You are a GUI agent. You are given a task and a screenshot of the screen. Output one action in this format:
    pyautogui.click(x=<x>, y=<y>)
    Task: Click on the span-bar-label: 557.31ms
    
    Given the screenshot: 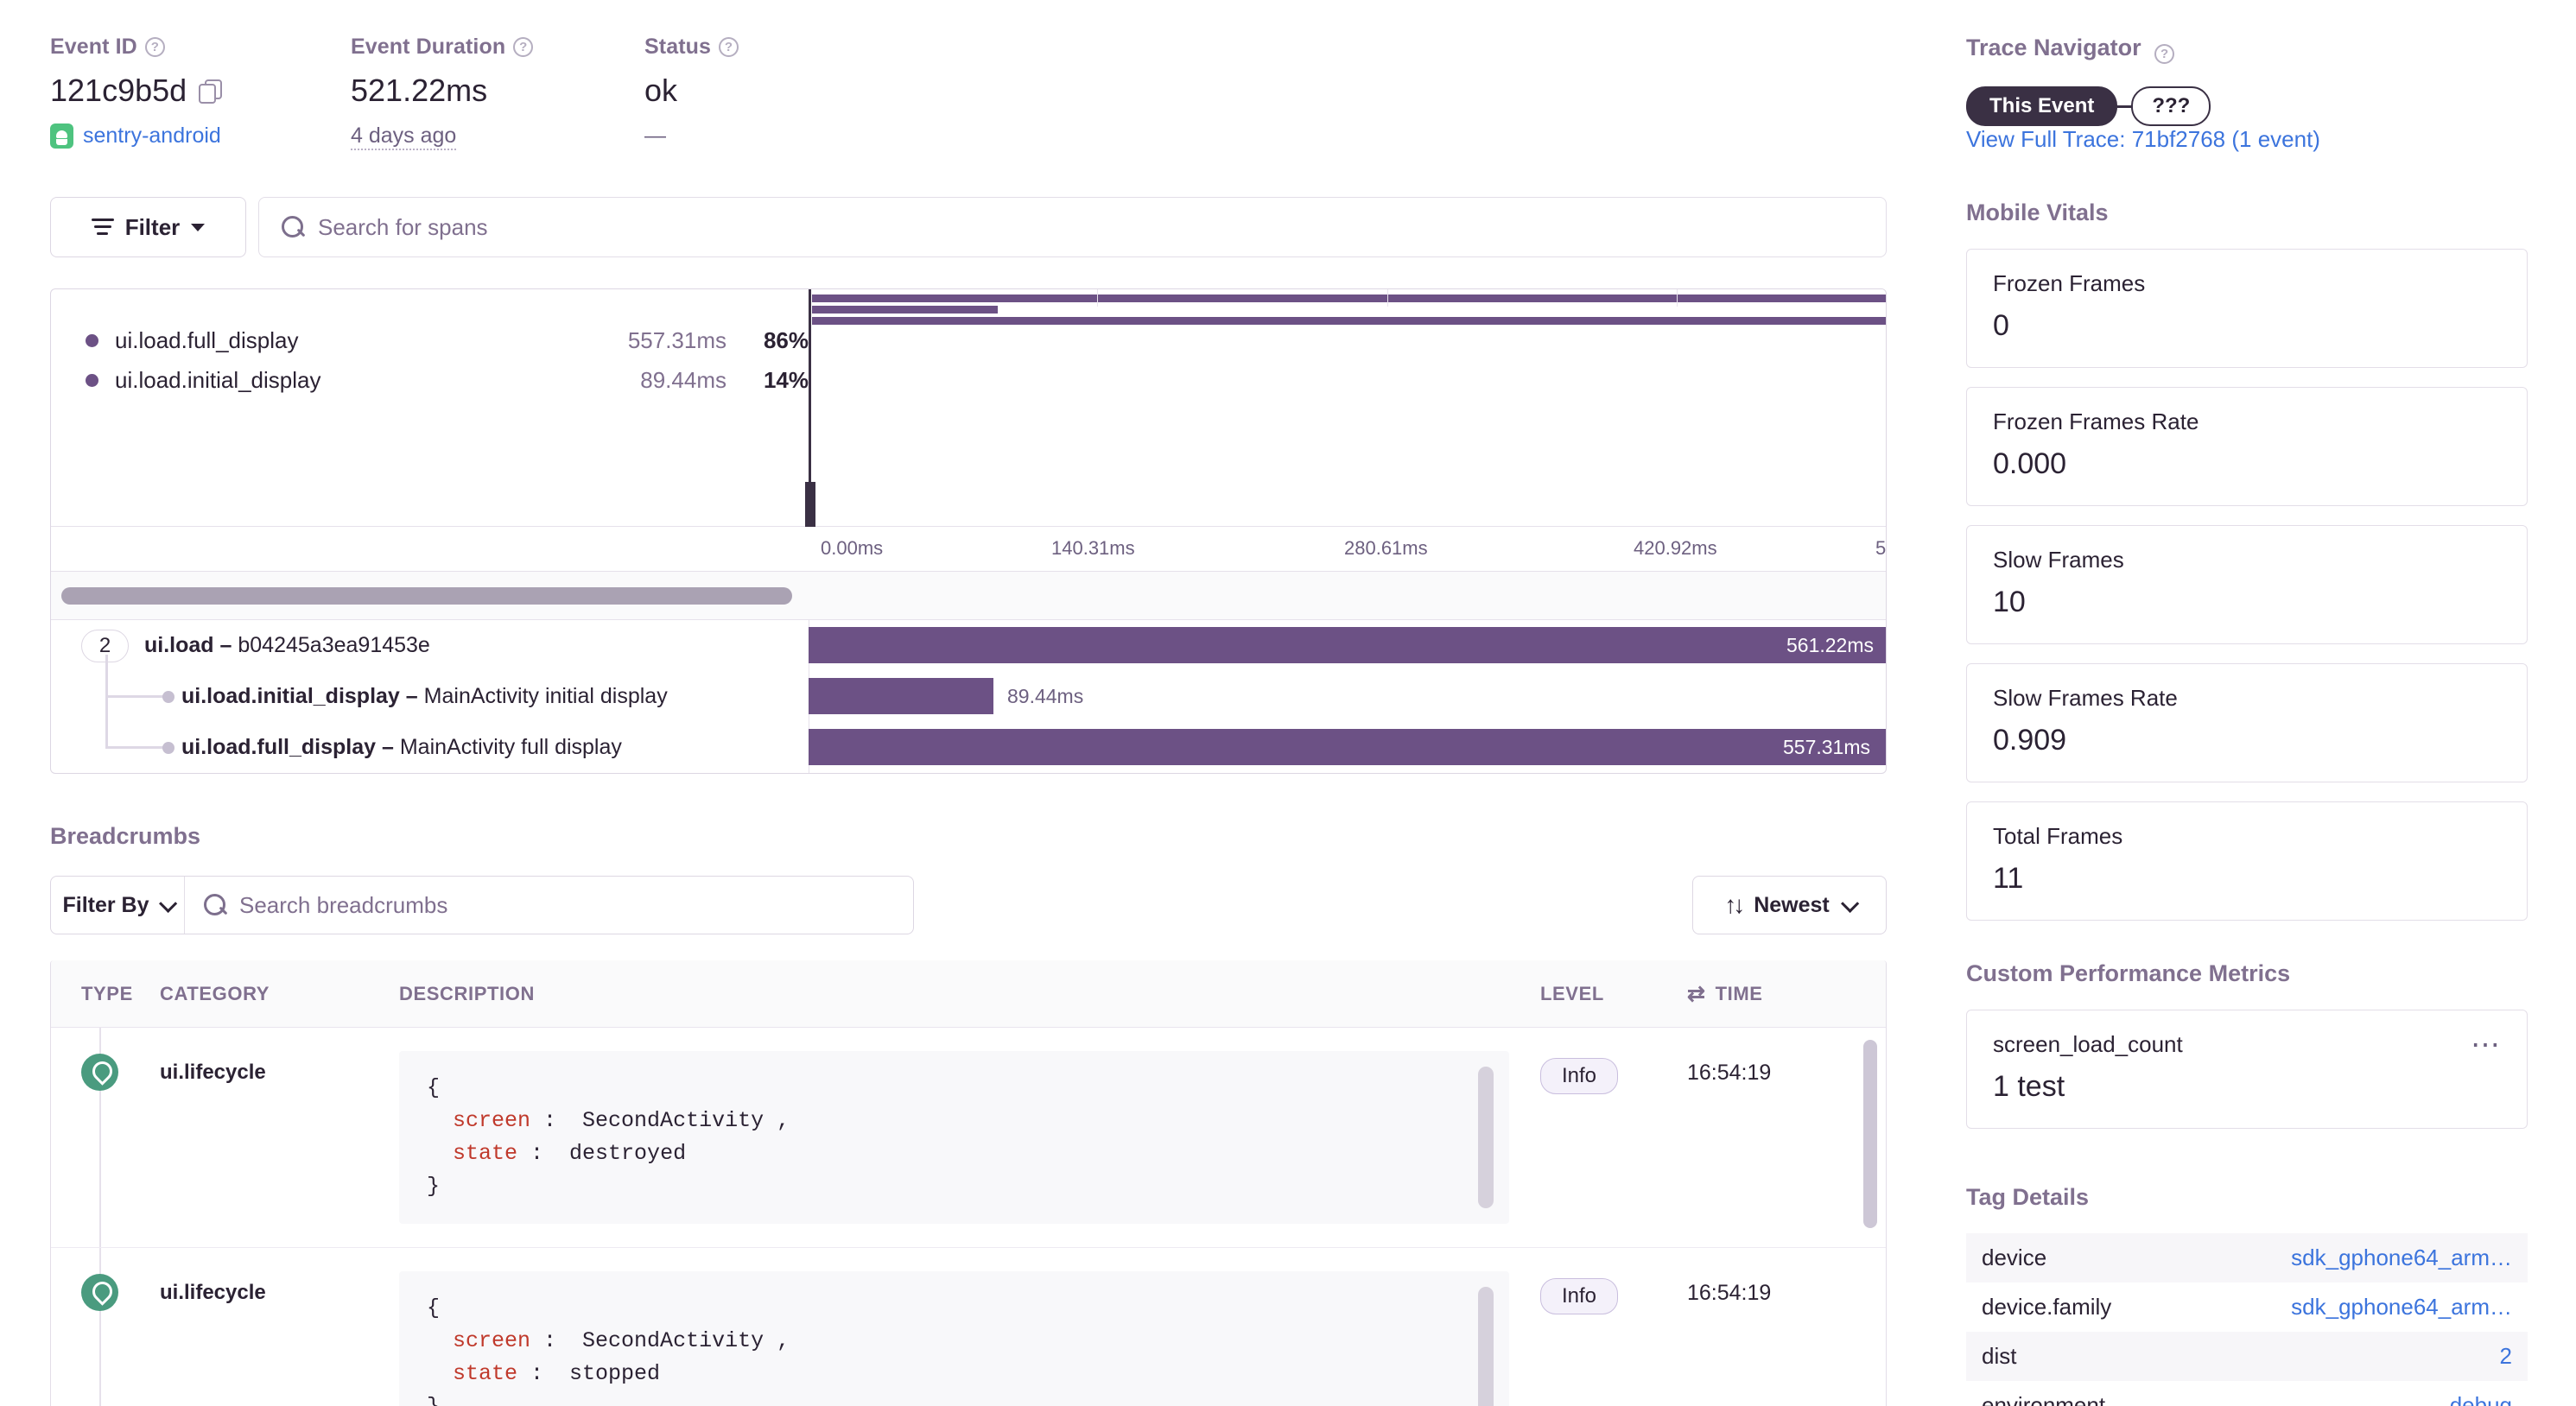 What is the action you would take?
    pyautogui.click(x=1826, y=747)
    